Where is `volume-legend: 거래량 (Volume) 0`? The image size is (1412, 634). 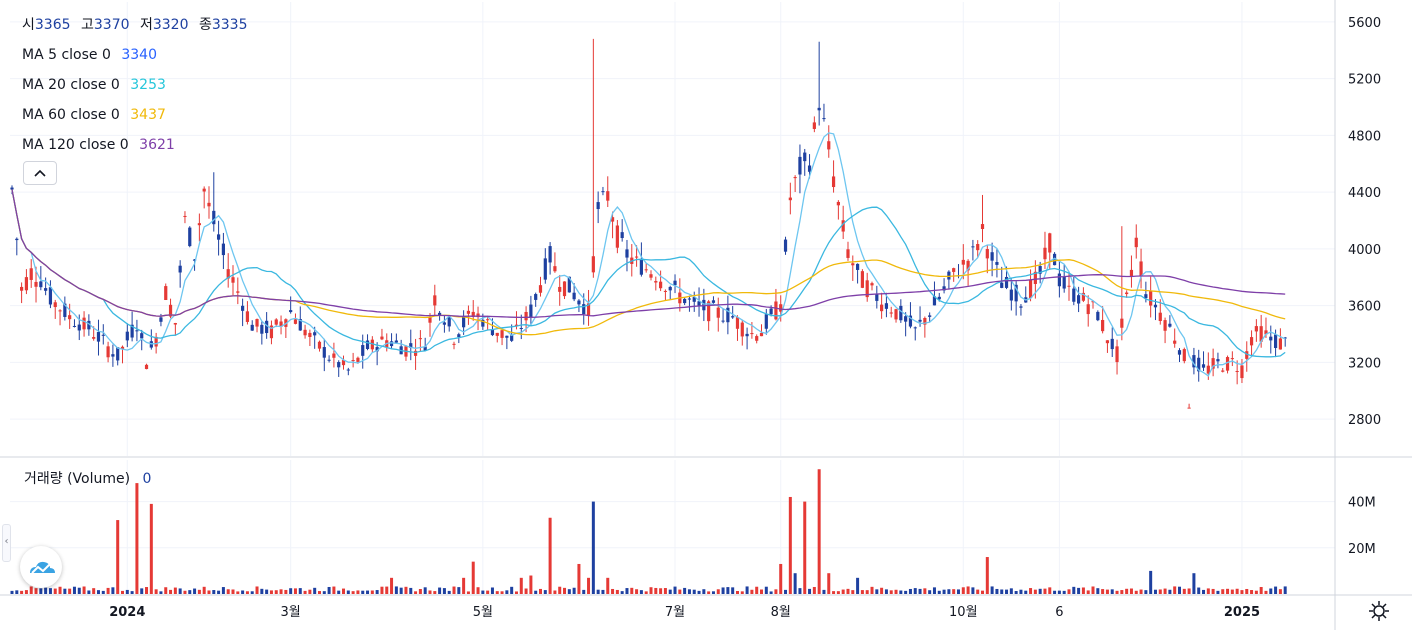 volume-legend: 거래량 (Volume) 0 is located at coordinates (91, 479).